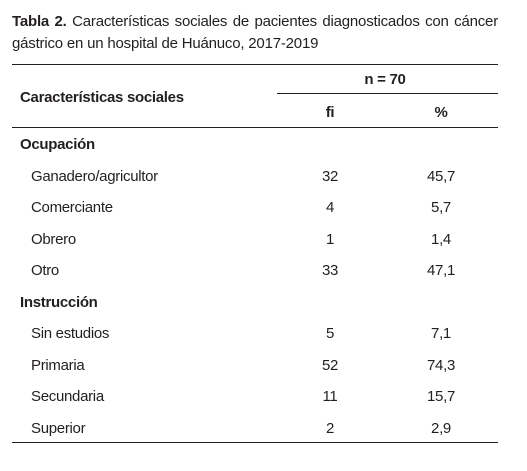 The width and height of the screenshot is (527, 471). What do you see at coordinates (441, 112) in the screenshot?
I see `header-percent: %` at bounding box center [441, 112].